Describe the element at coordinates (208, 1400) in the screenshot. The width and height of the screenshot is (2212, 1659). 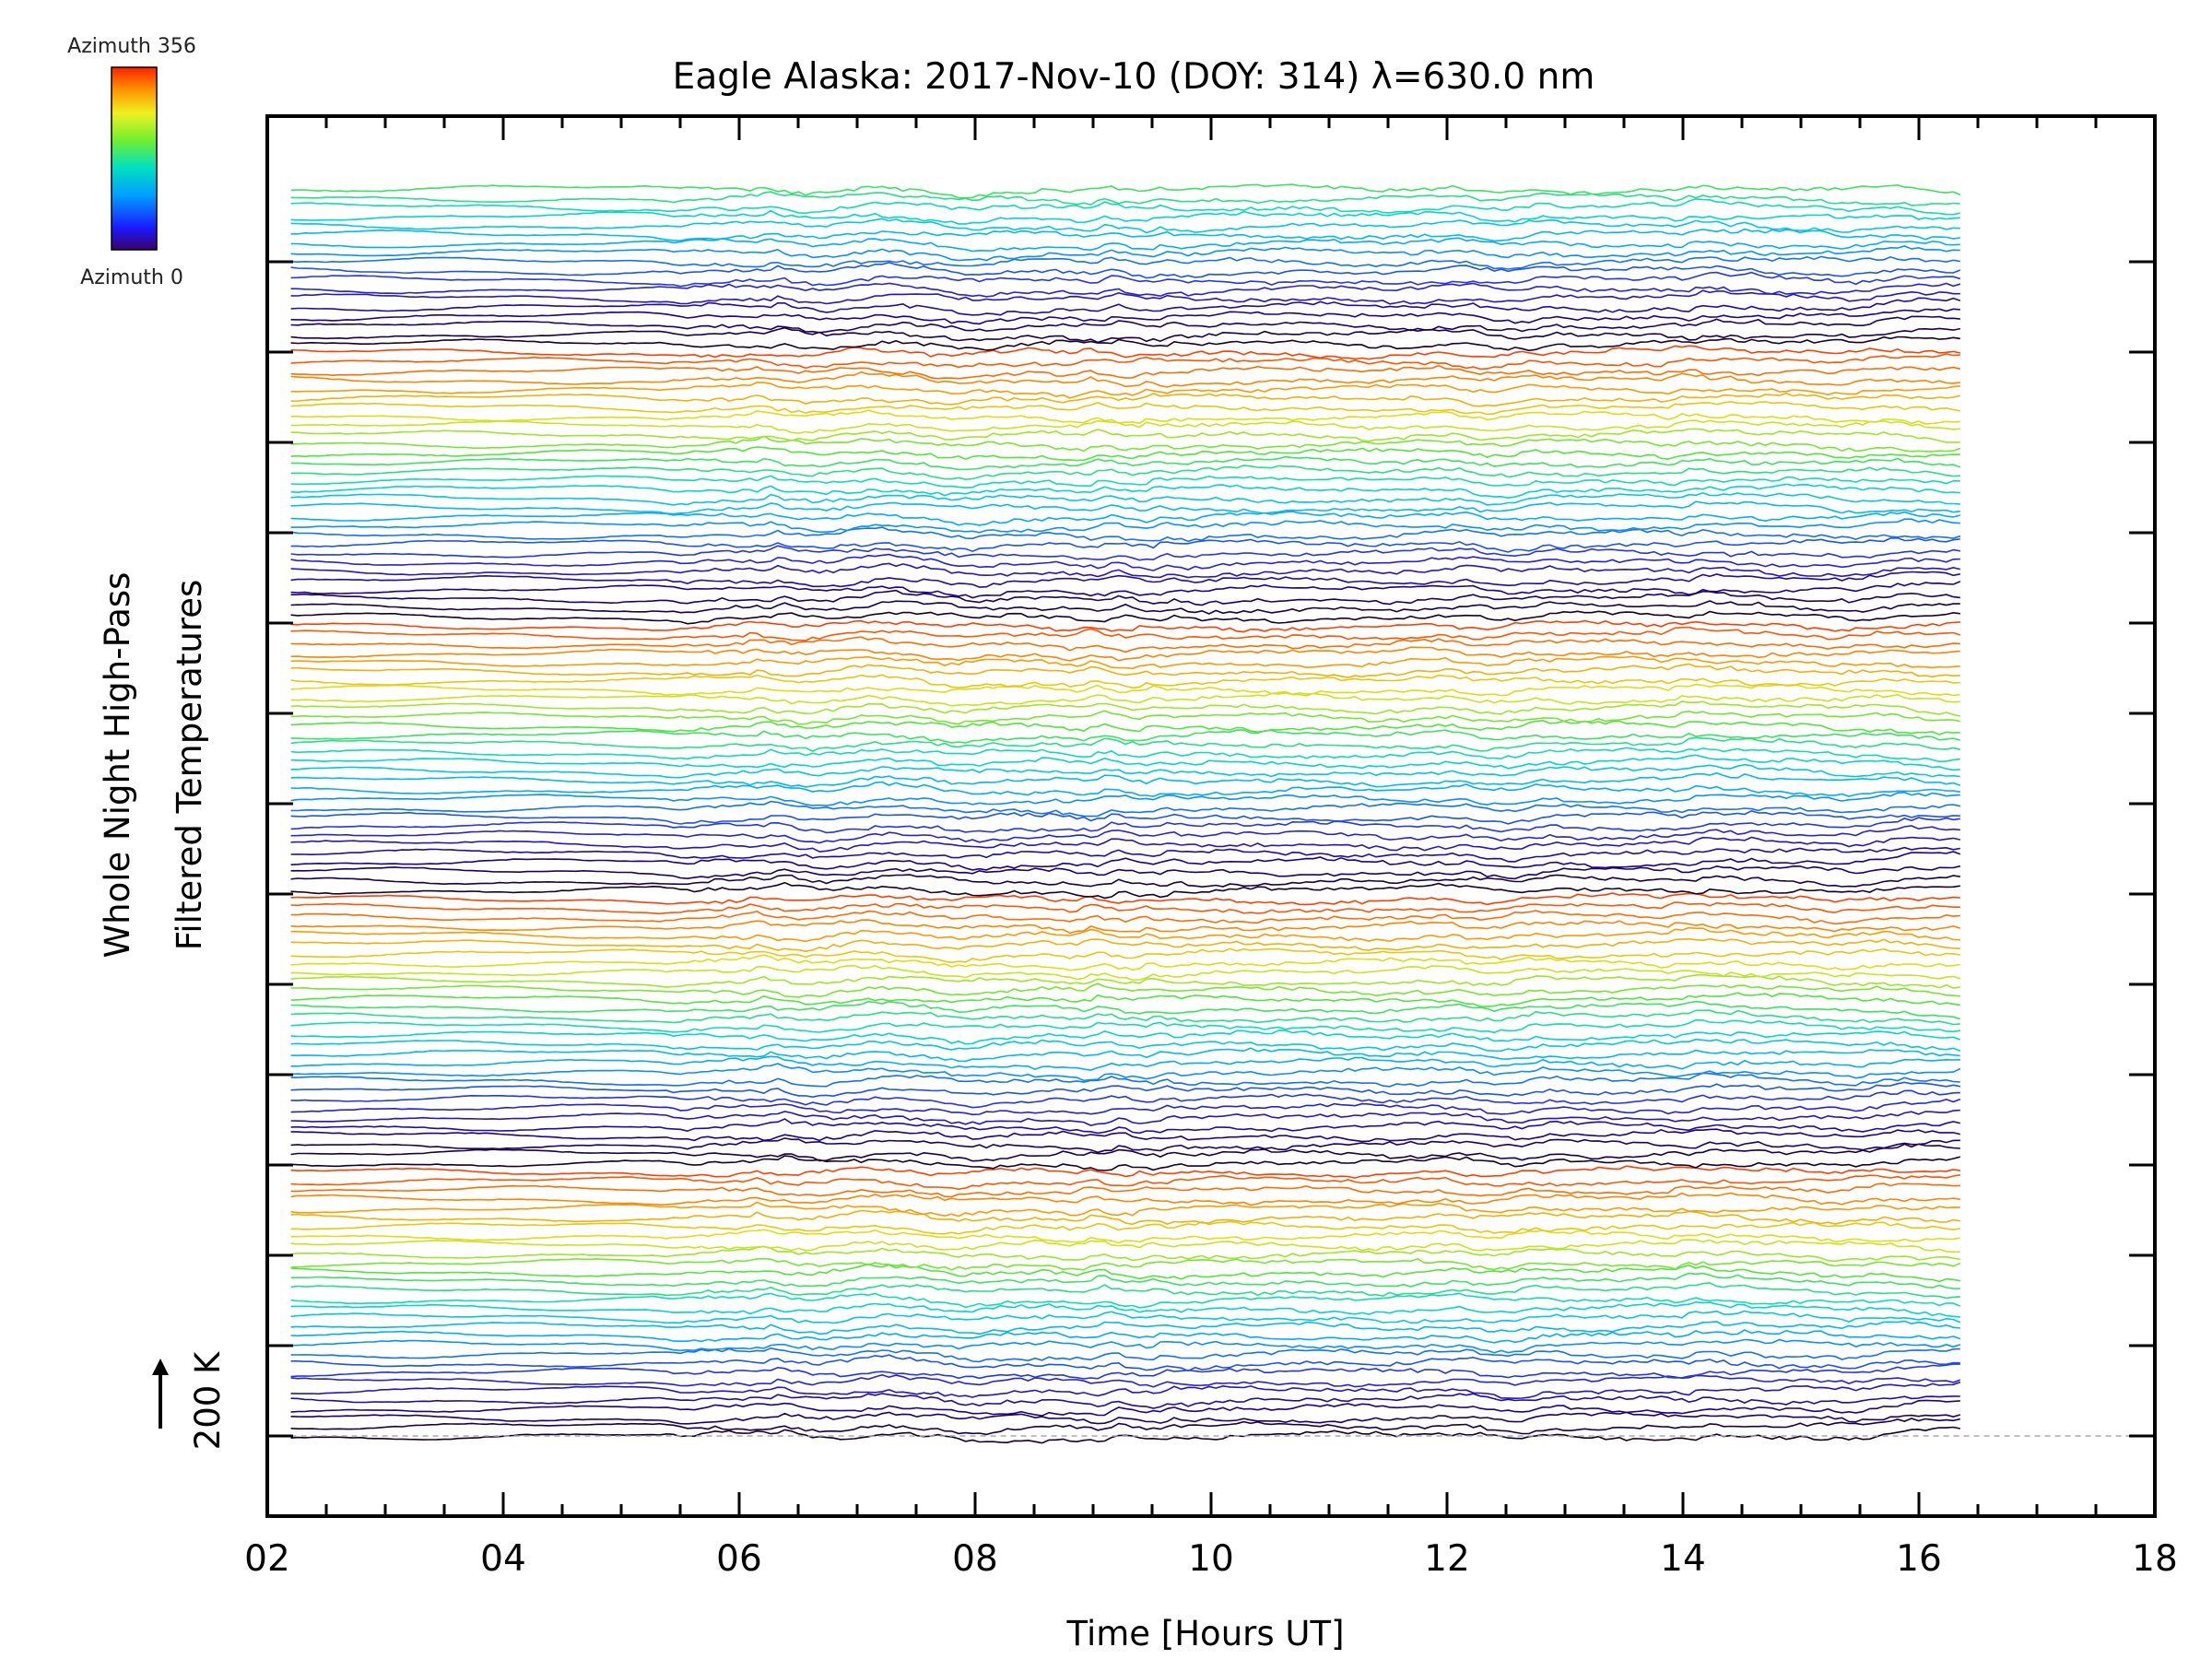
I see `scale-label: 200 K` at that location.